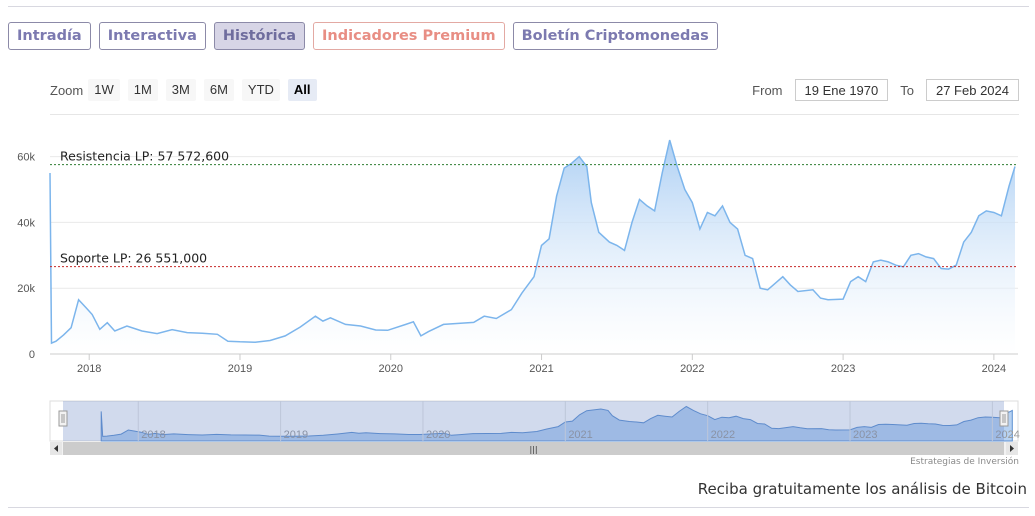 This screenshot has height=516, width=1035. I want to click on credit-text: Estrategias de Inversión, so click(964, 462).